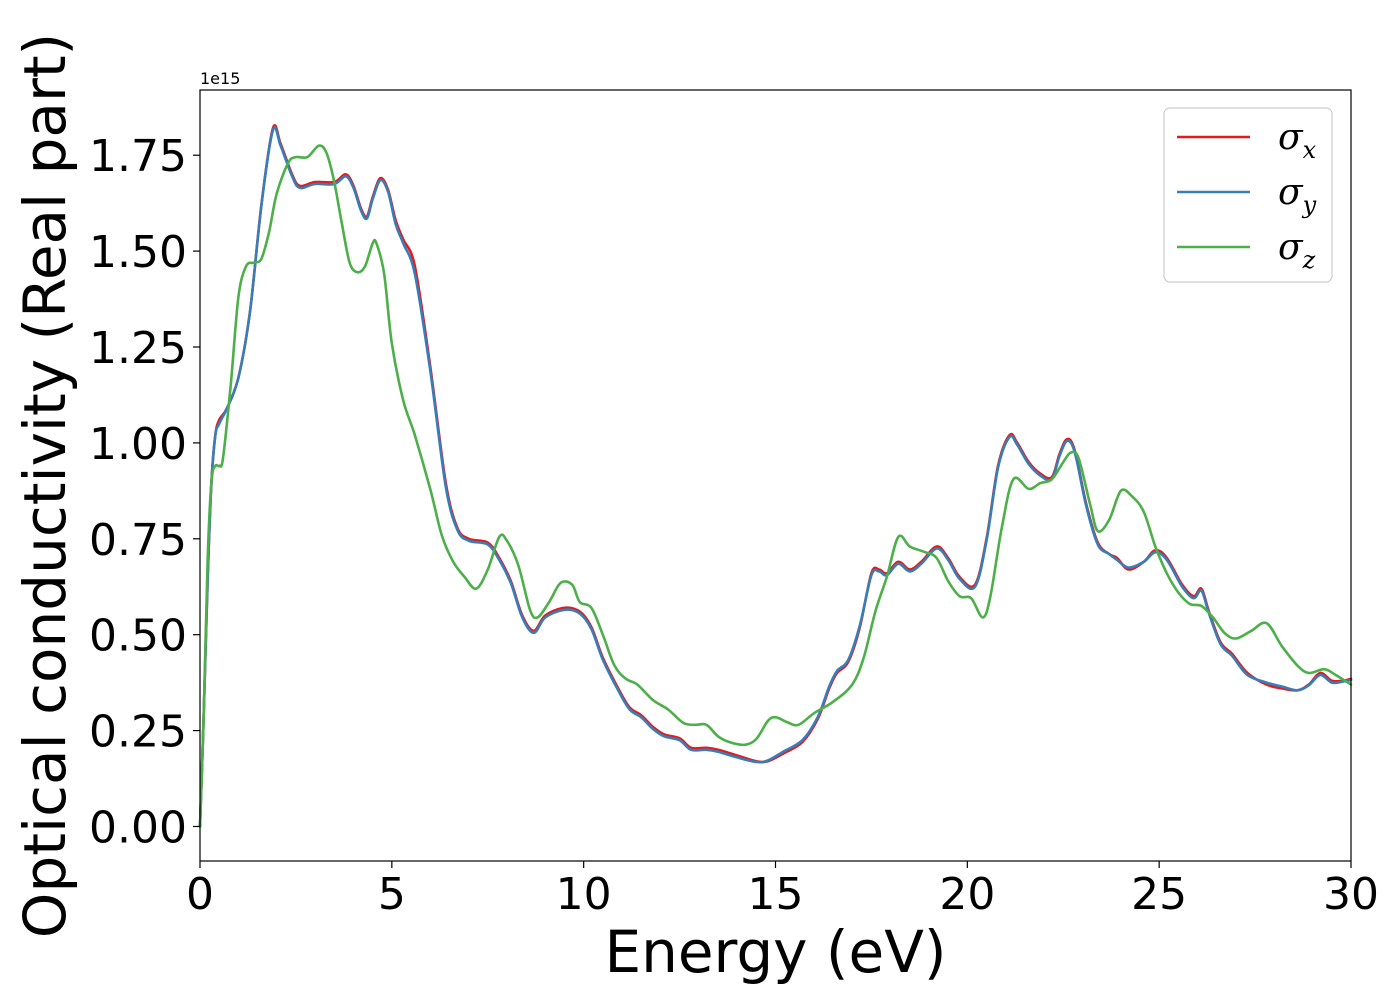 The height and width of the screenshot is (1000, 1400). Describe the element at coordinates (144, 492) in the screenshot. I see `y-axis: 0.00 0.25 0.50 0.75 1.00 1.25 1.50 1.75` at that location.